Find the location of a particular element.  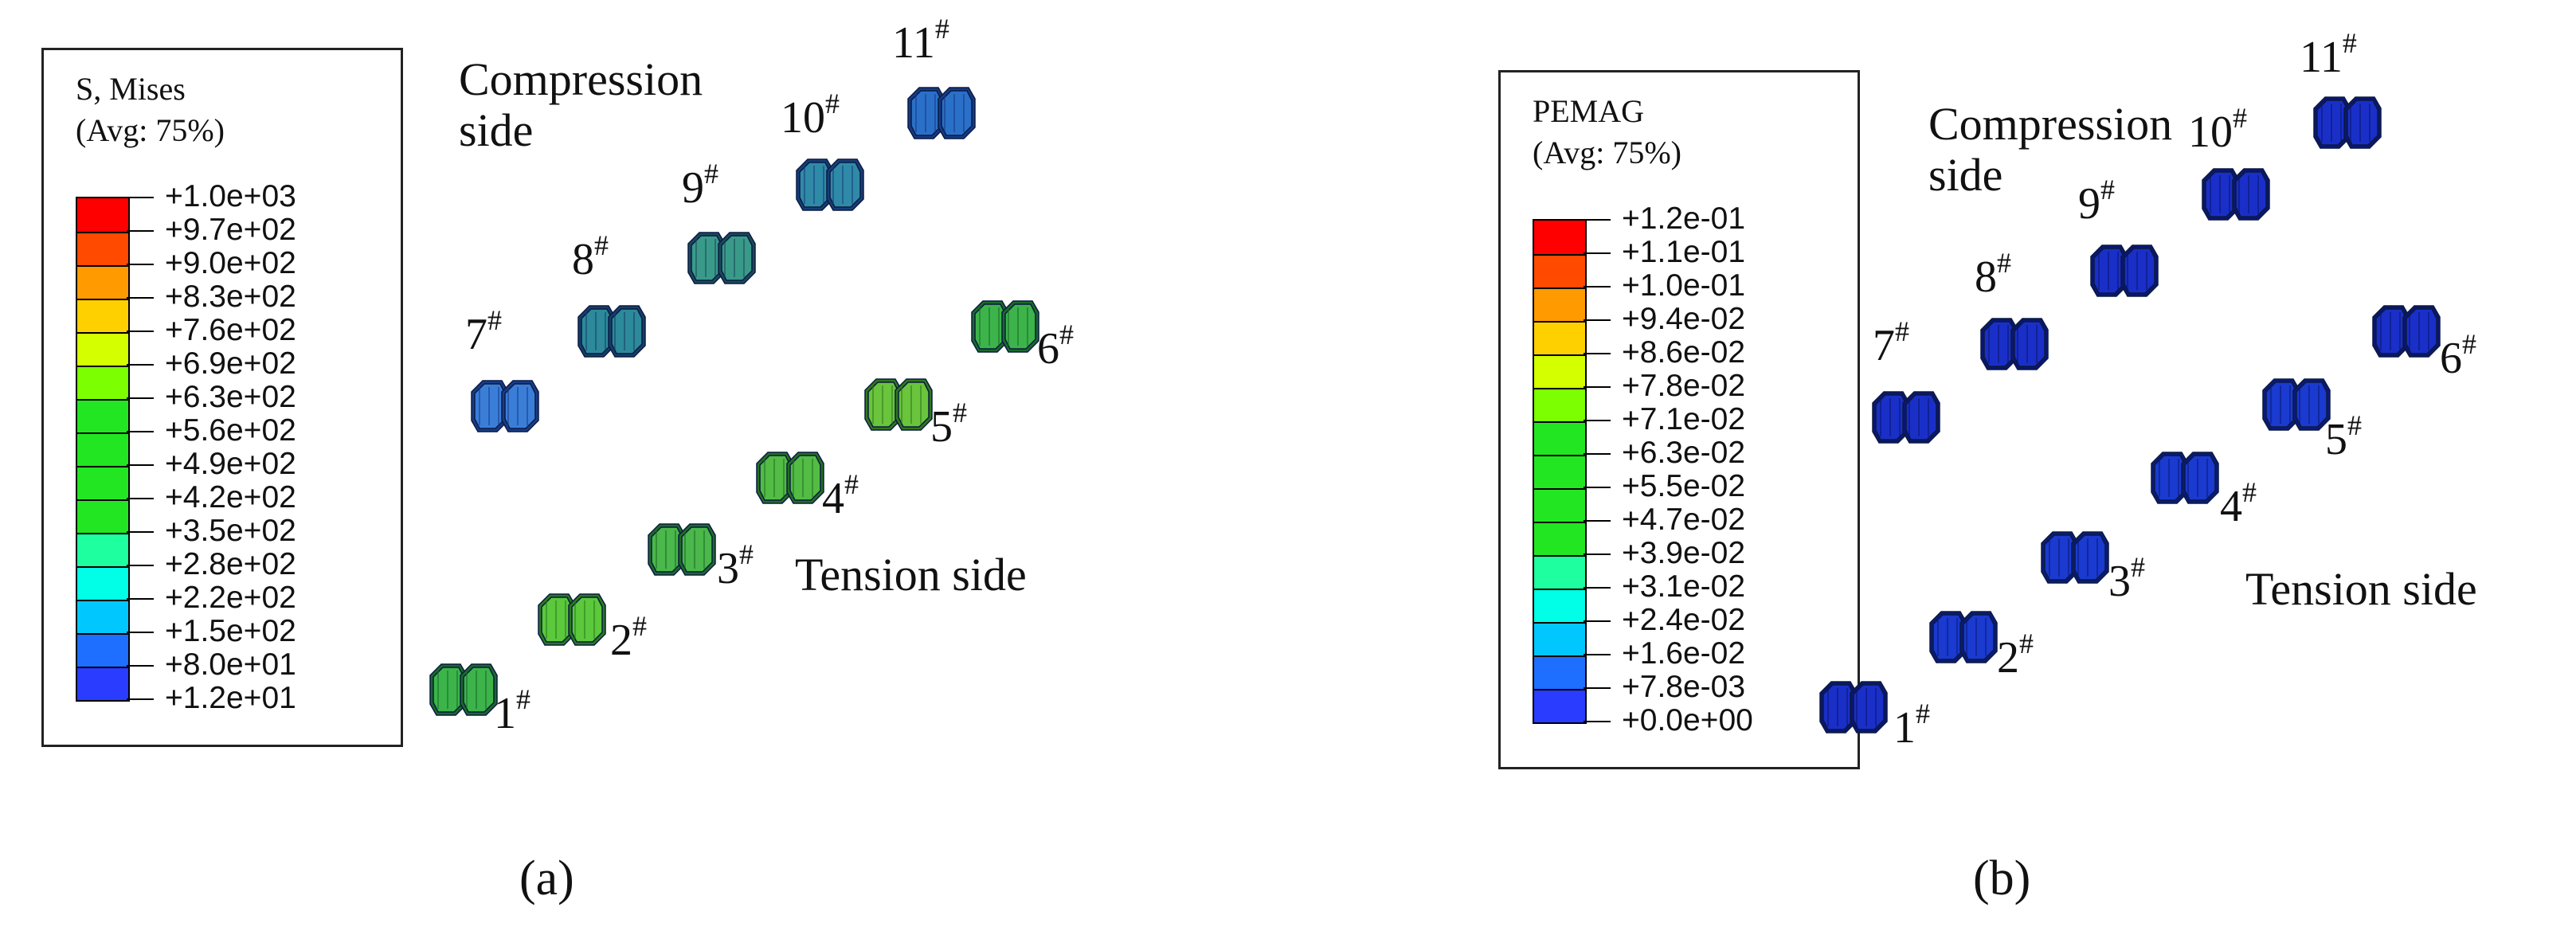

bolt-7-label: 7# is located at coordinates (483, 332).